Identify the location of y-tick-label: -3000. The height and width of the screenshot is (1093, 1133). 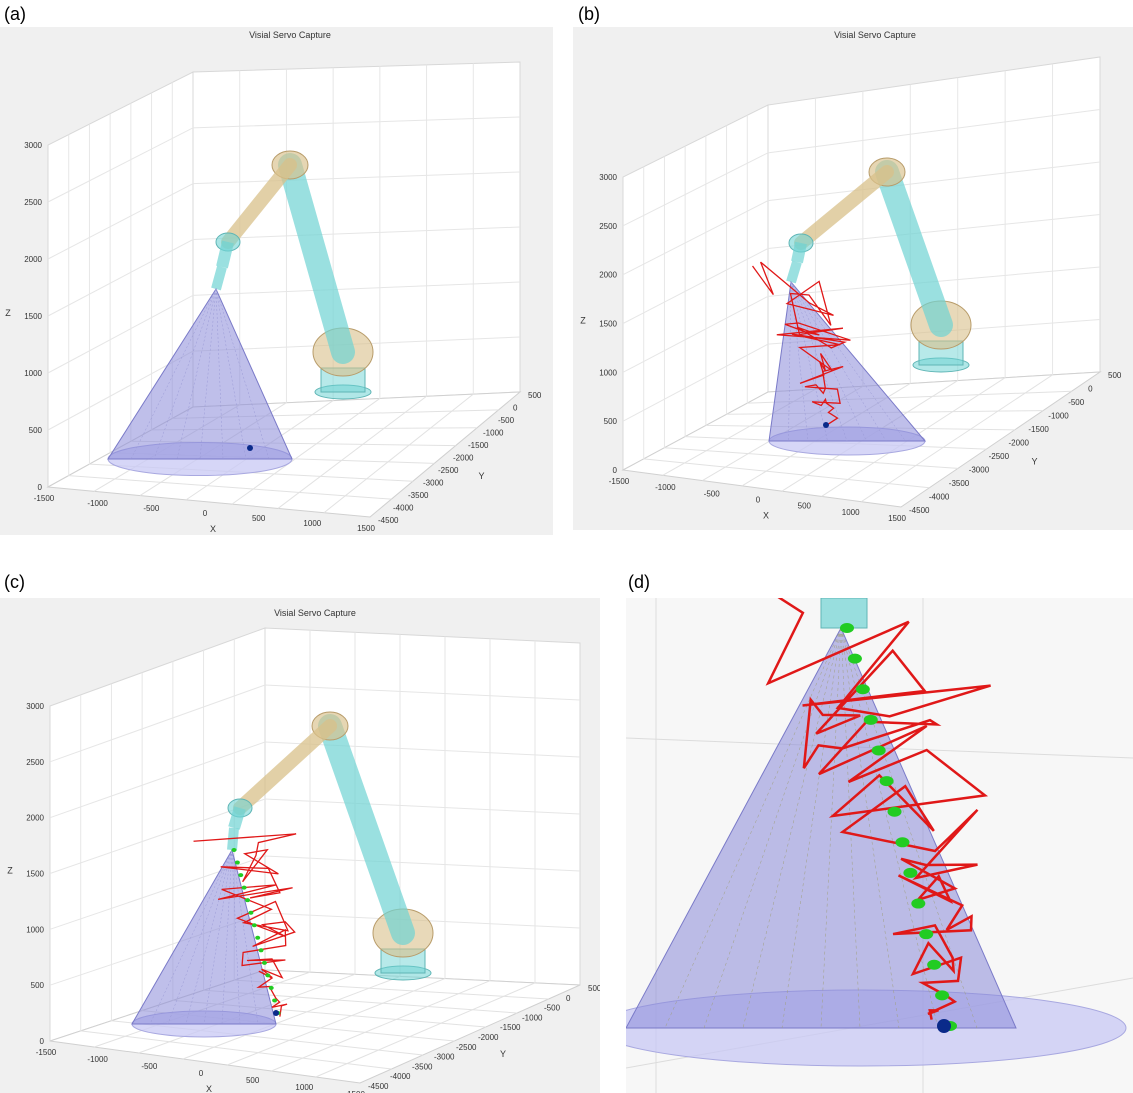
(433, 483).